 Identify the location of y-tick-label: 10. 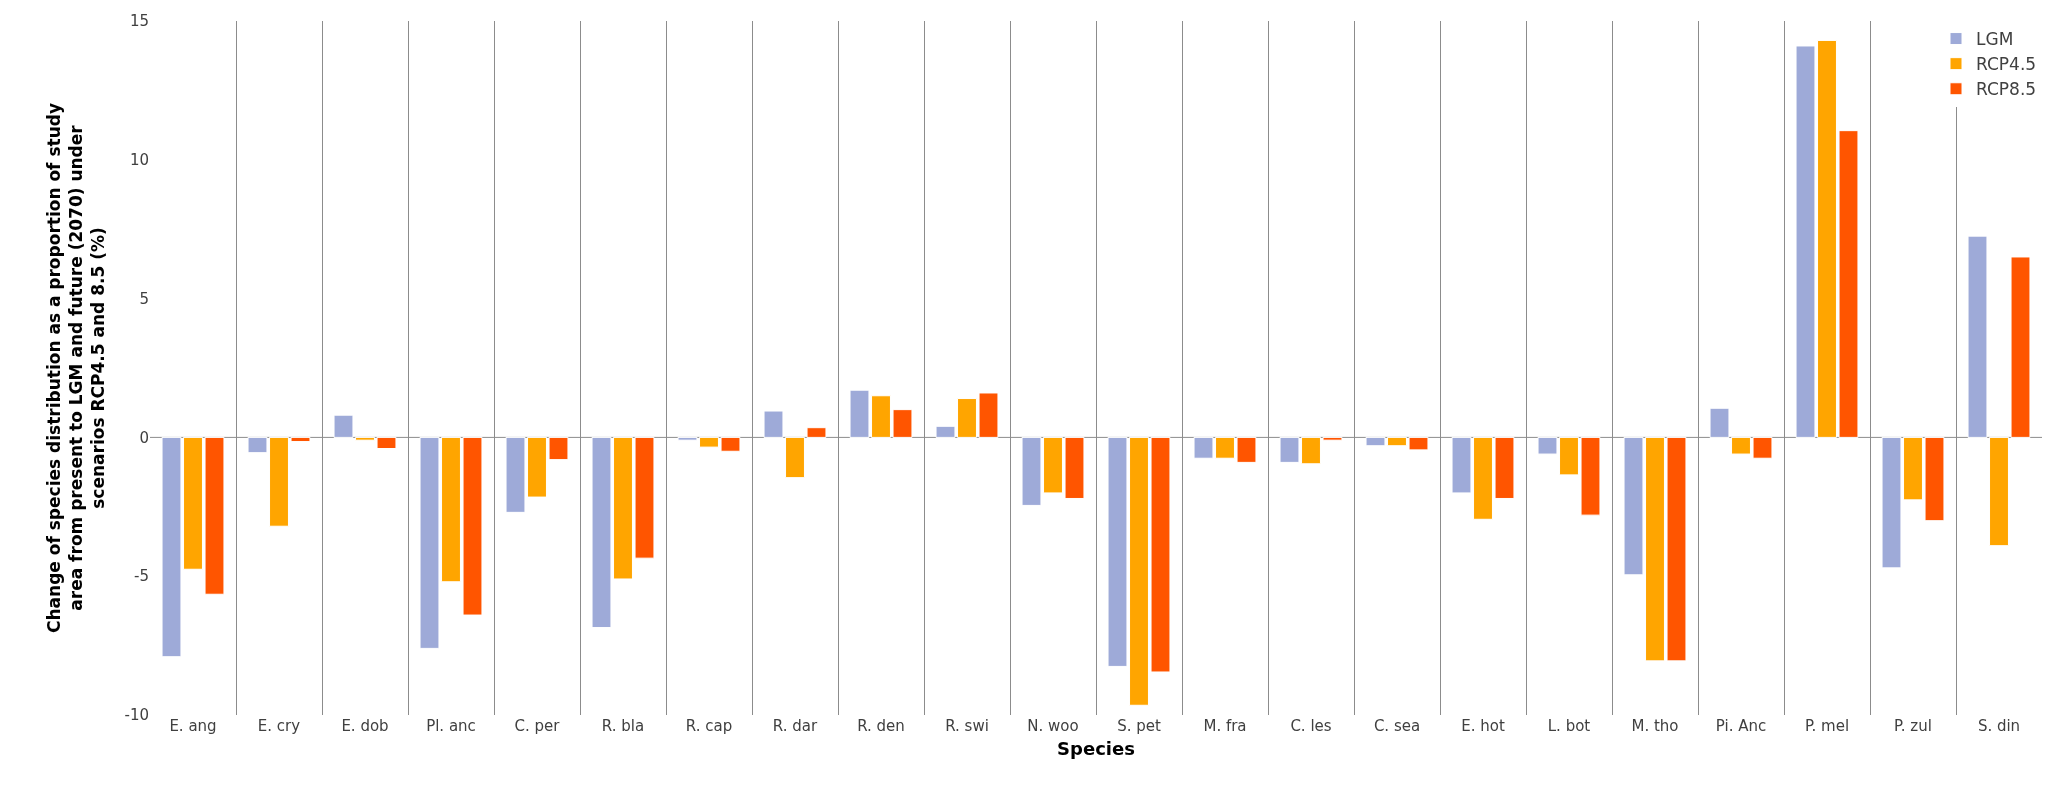
(139, 160).